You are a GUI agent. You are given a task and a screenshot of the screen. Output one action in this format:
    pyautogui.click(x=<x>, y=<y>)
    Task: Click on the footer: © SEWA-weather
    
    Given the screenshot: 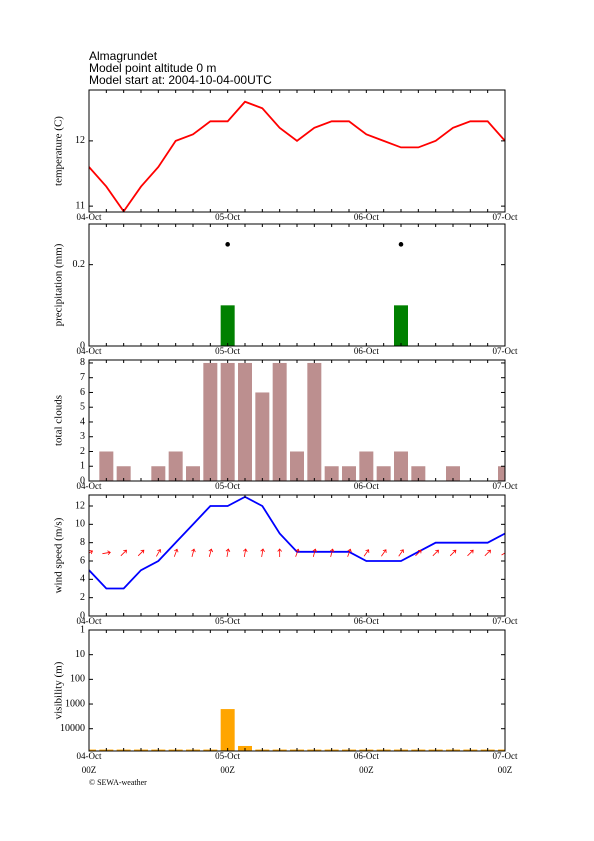 What is the action you would take?
    pyautogui.click(x=118, y=782)
    